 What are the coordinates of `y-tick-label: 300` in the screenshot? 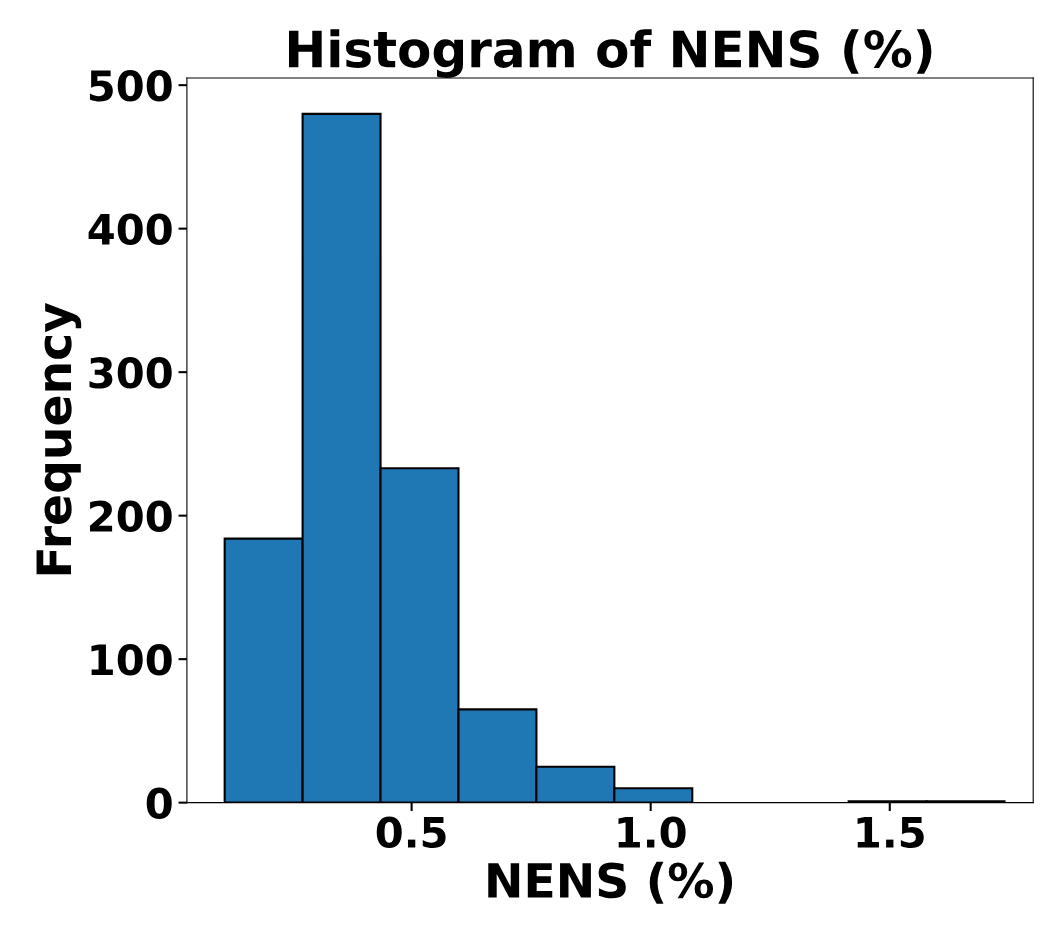 It's located at (130, 373).